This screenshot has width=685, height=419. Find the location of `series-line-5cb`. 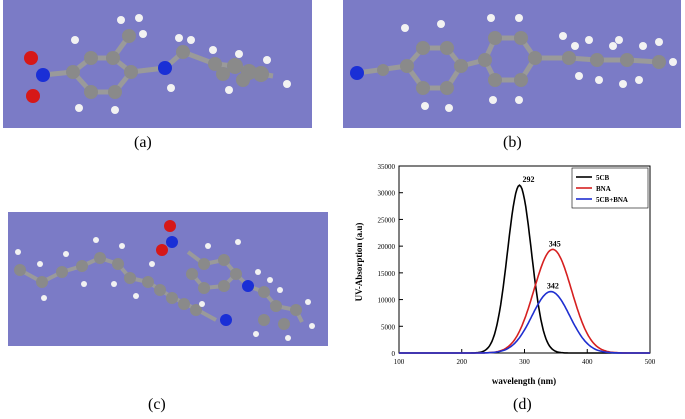

series-line-5cb is located at coordinates (524, 269).